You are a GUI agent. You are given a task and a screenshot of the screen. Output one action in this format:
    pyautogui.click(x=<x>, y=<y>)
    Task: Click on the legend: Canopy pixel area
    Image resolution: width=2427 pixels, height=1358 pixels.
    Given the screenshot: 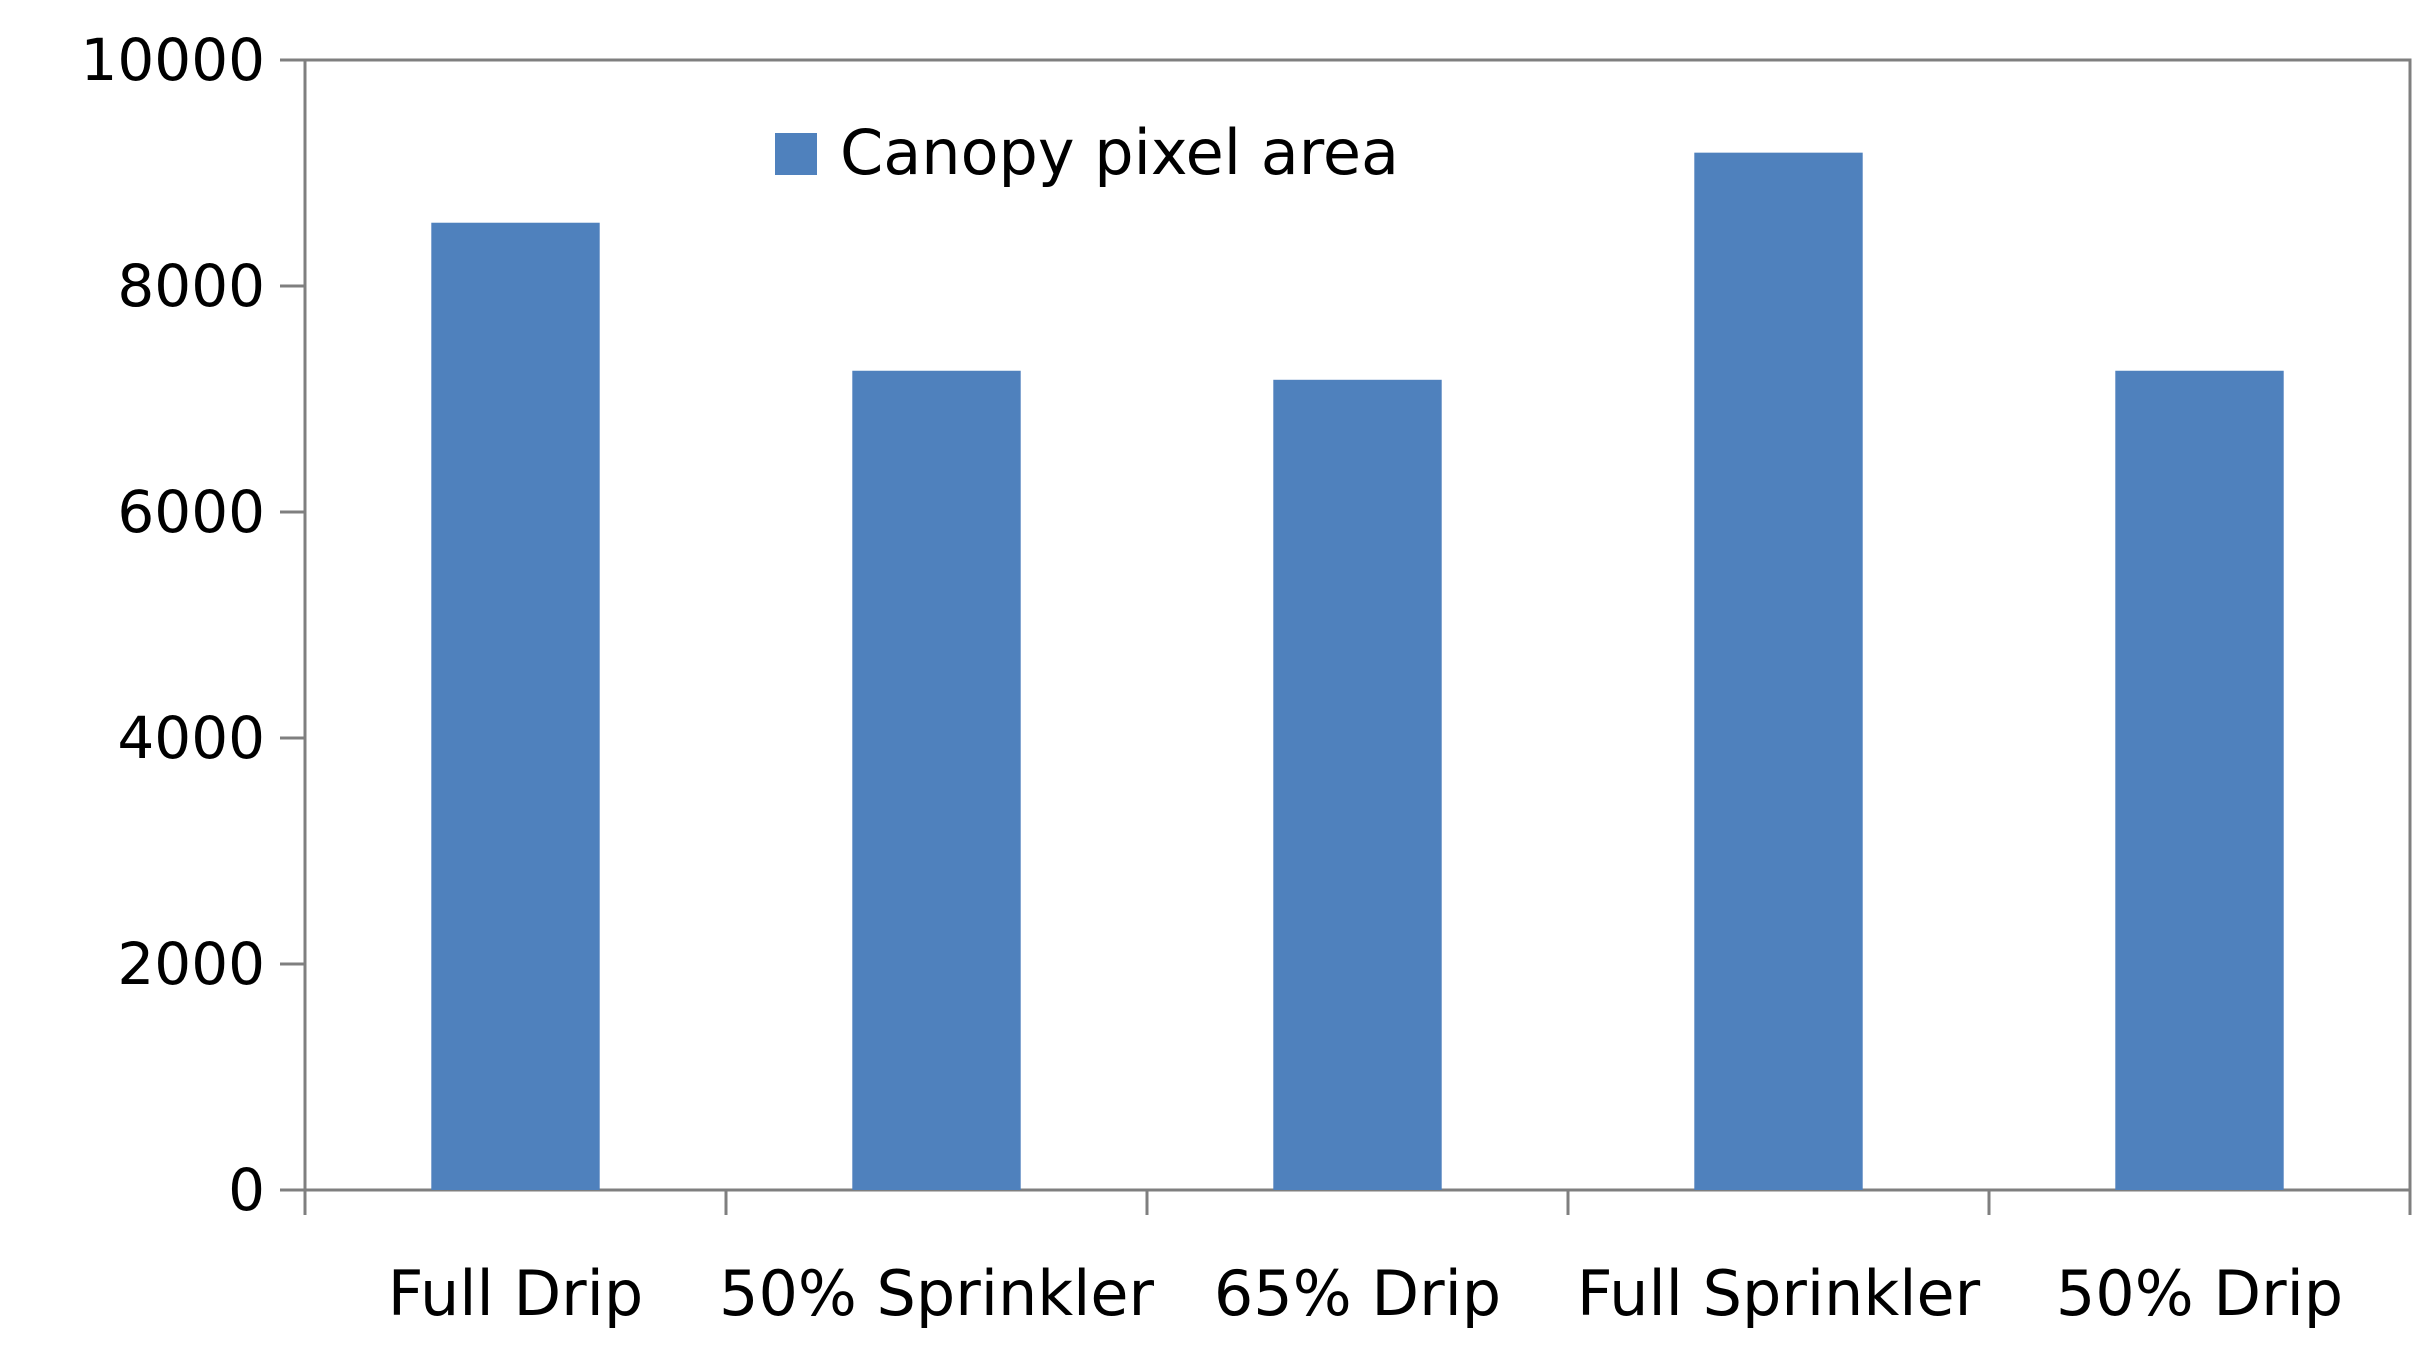 What is the action you would take?
    pyautogui.click(x=1087, y=152)
    